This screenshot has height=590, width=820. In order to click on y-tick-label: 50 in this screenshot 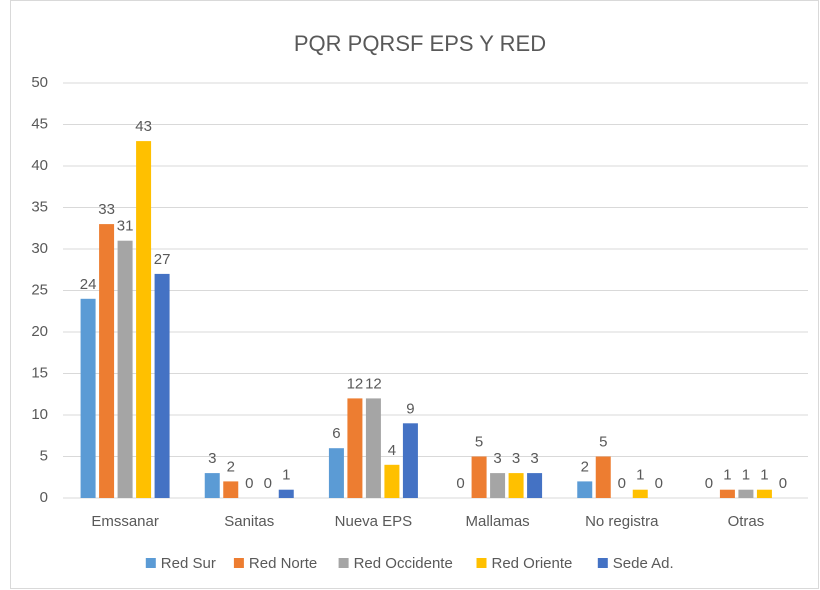, I will do `click(39, 82)`.